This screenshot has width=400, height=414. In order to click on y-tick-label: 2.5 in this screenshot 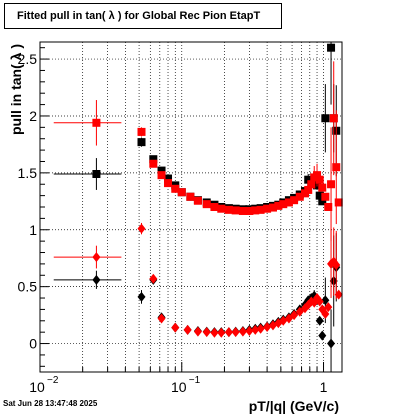, I will do `click(28, 59)`.